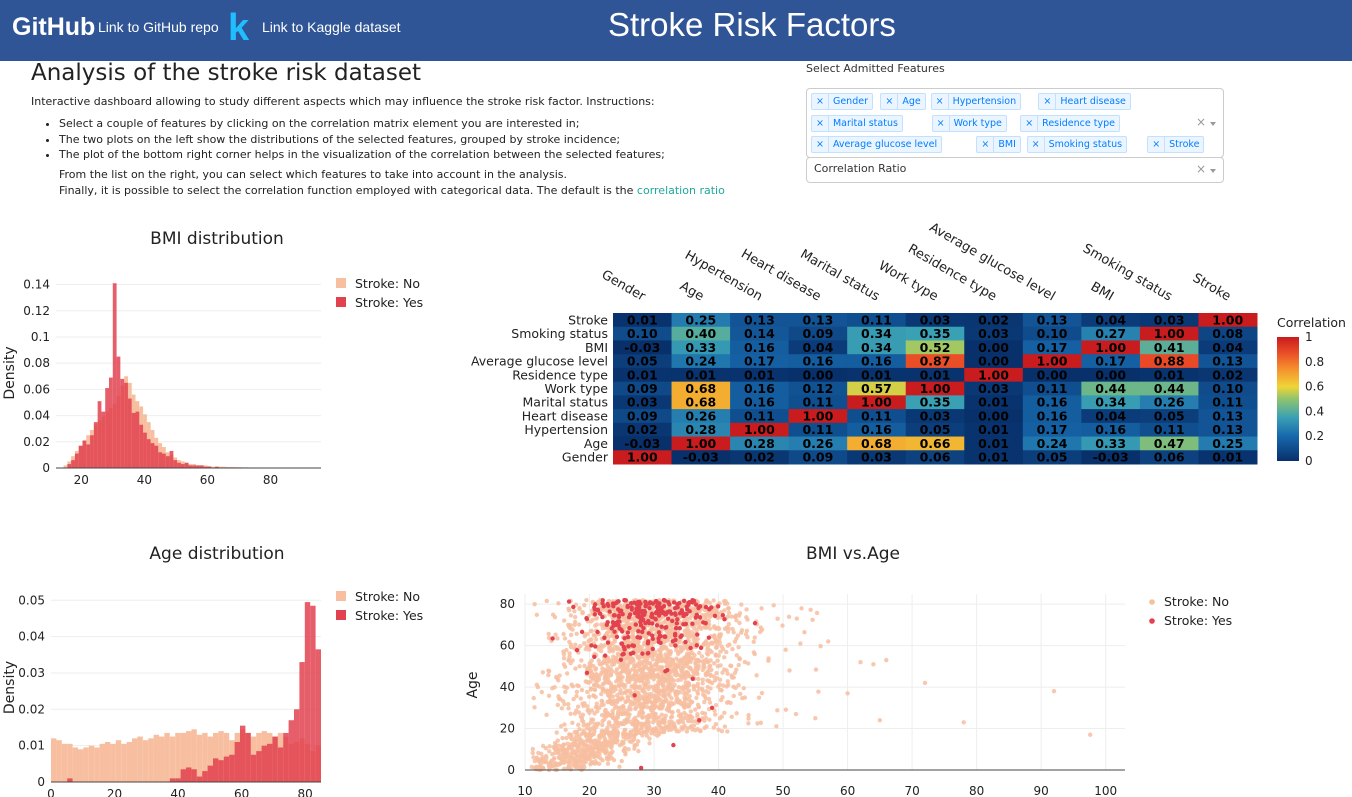 The width and height of the screenshot is (1352, 797). Describe the element at coordinates (331, 27) in the screenshot. I see `kaggle-dataset-link: Link to Kaggle dataset` at that location.